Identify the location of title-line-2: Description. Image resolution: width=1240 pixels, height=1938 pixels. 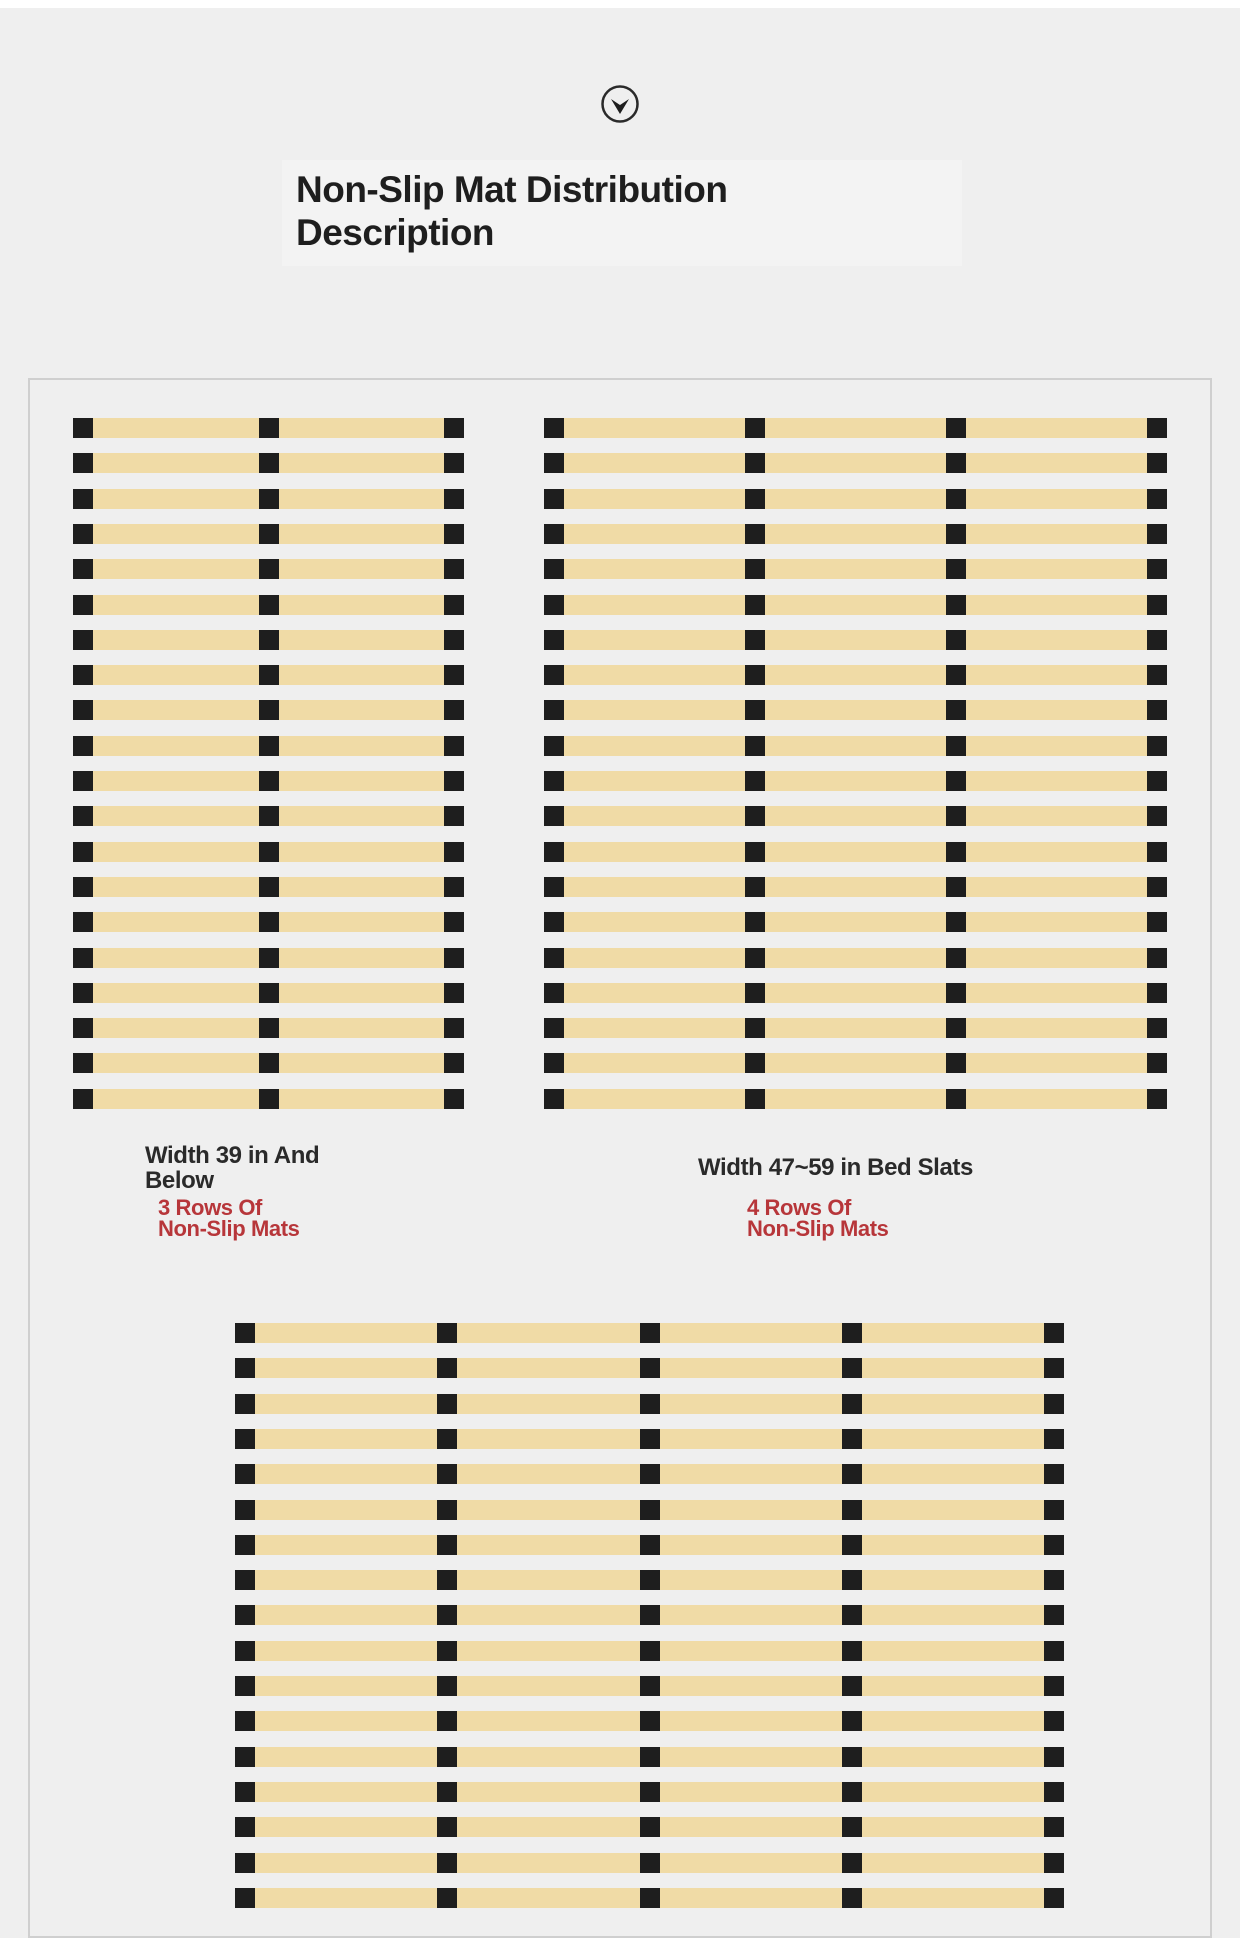
(395, 232).